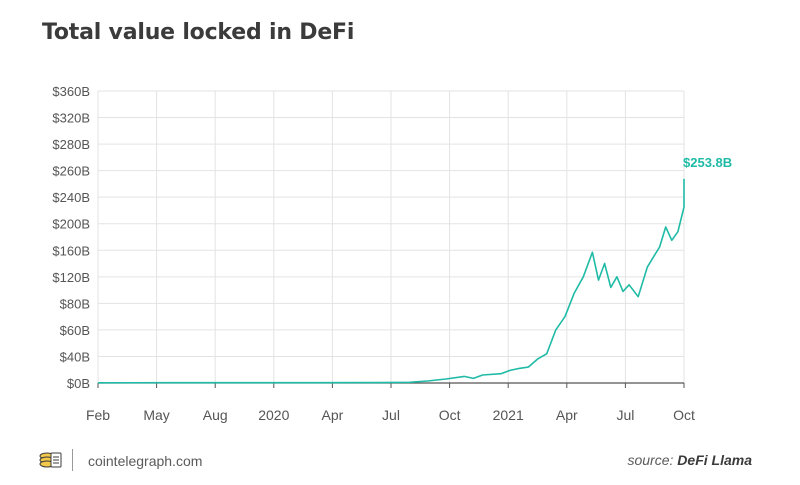 This screenshot has width=800, height=485. Describe the element at coordinates (98, 415) in the screenshot. I see `x-tick-label: Feb` at that location.